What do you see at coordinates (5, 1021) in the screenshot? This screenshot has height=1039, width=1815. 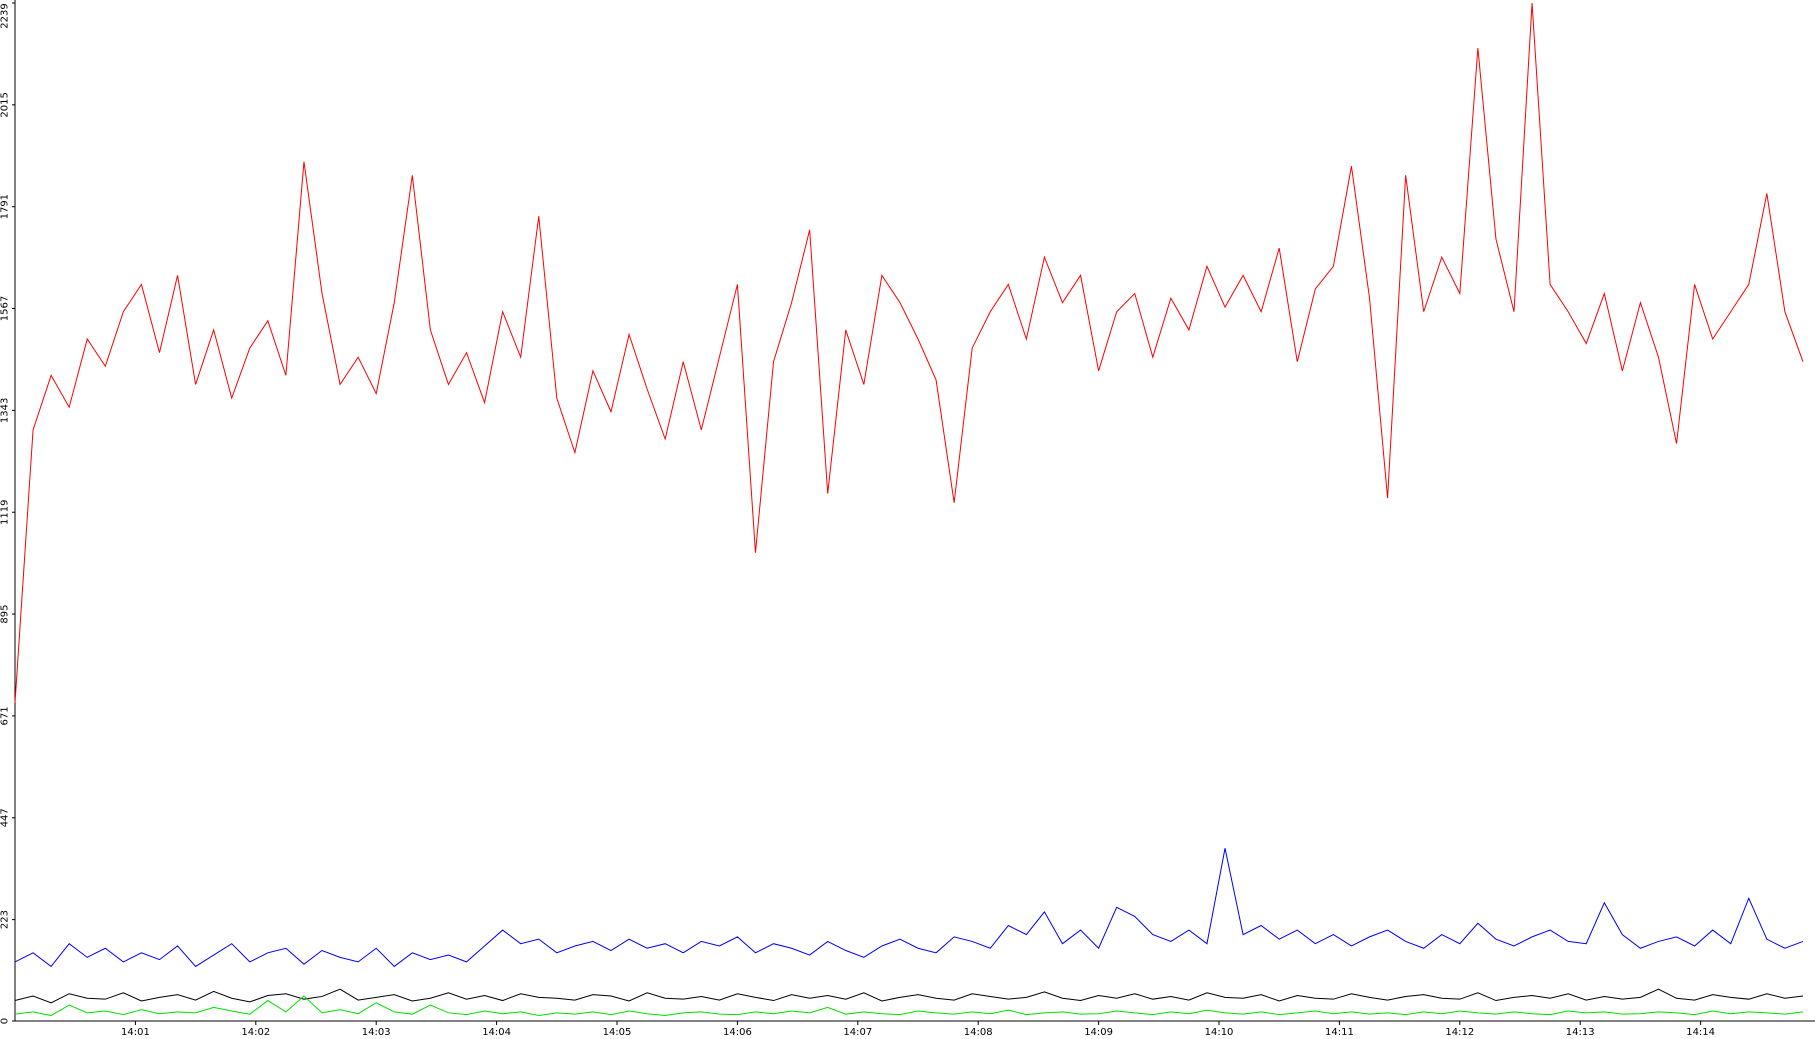 I see `y-tick-label: 0` at bounding box center [5, 1021].